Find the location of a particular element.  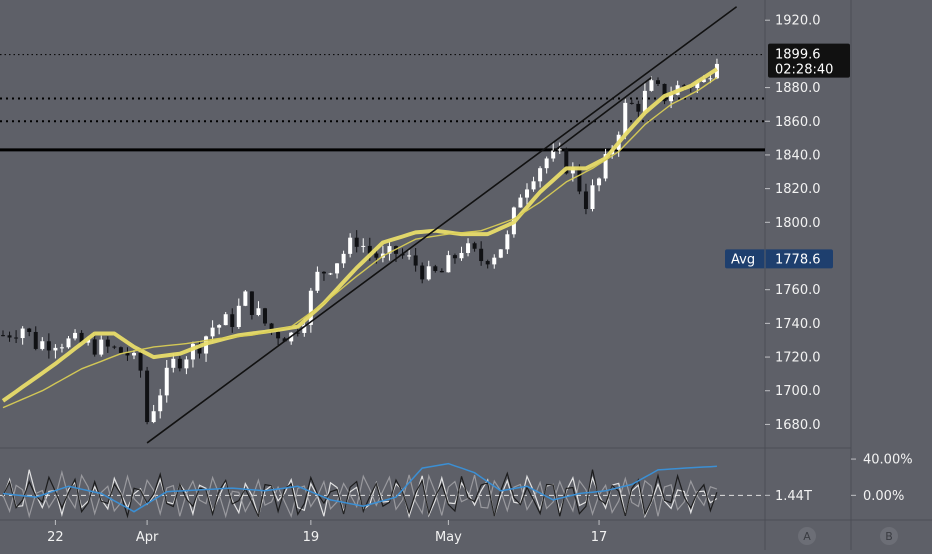

oscillator-line-blue is located at coordinates (359, 487).